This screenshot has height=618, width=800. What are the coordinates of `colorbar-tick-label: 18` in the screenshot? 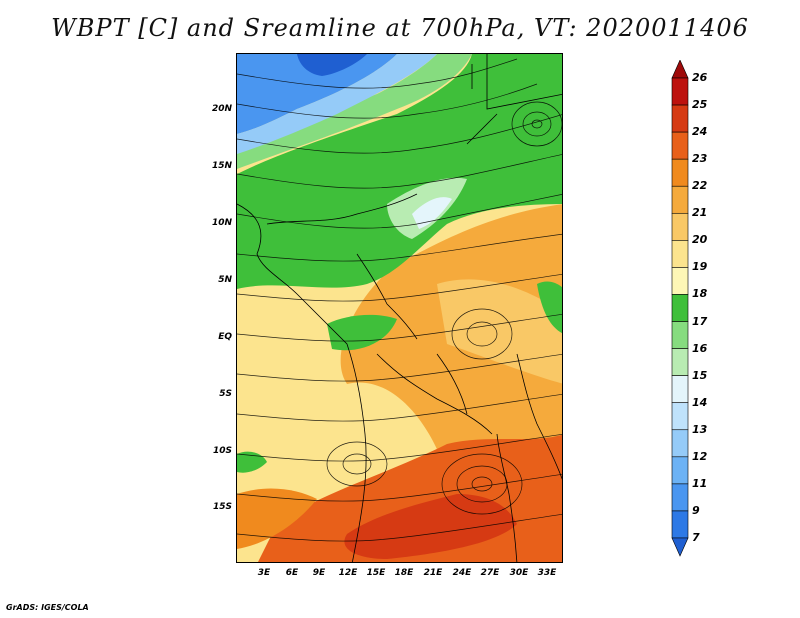 It's located at (700, 294).